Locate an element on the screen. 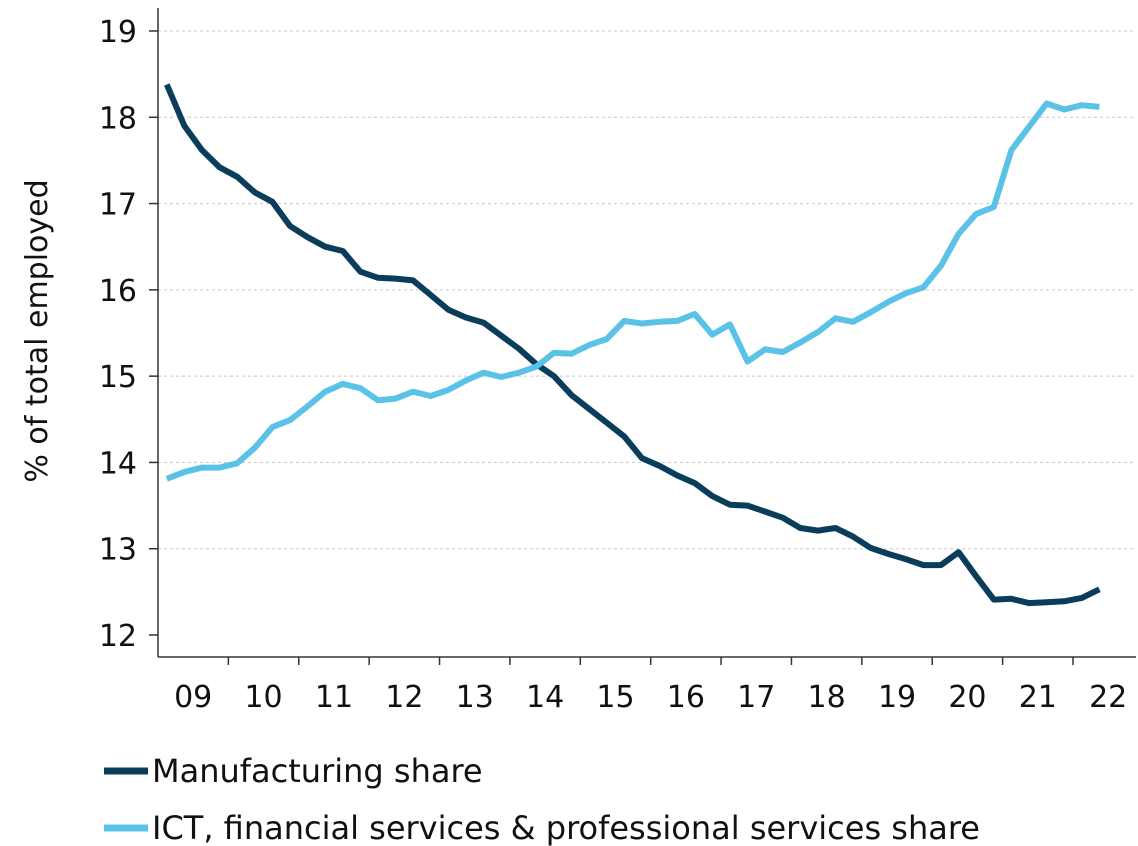 The height and width of the screenshot is (846, 1138). x-tick-label: 09 is located at coordinates (193, 697).